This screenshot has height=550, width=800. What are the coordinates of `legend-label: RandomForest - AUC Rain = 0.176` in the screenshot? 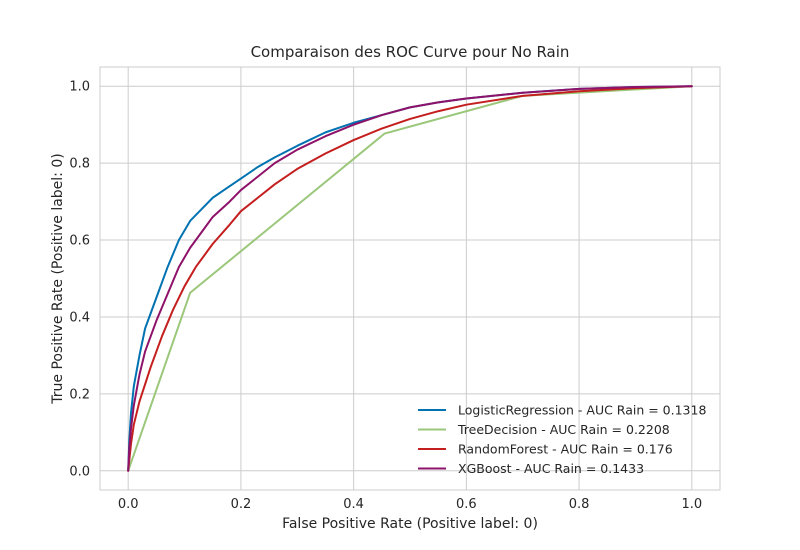 It's located at (565, 449).